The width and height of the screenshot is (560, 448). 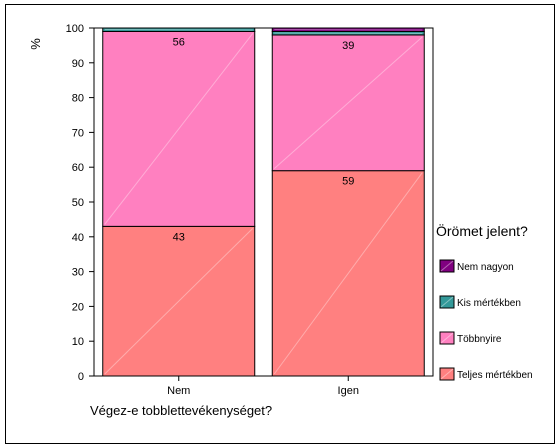 I want to click on y-tick-label: 60, so click(x=78, y=168).